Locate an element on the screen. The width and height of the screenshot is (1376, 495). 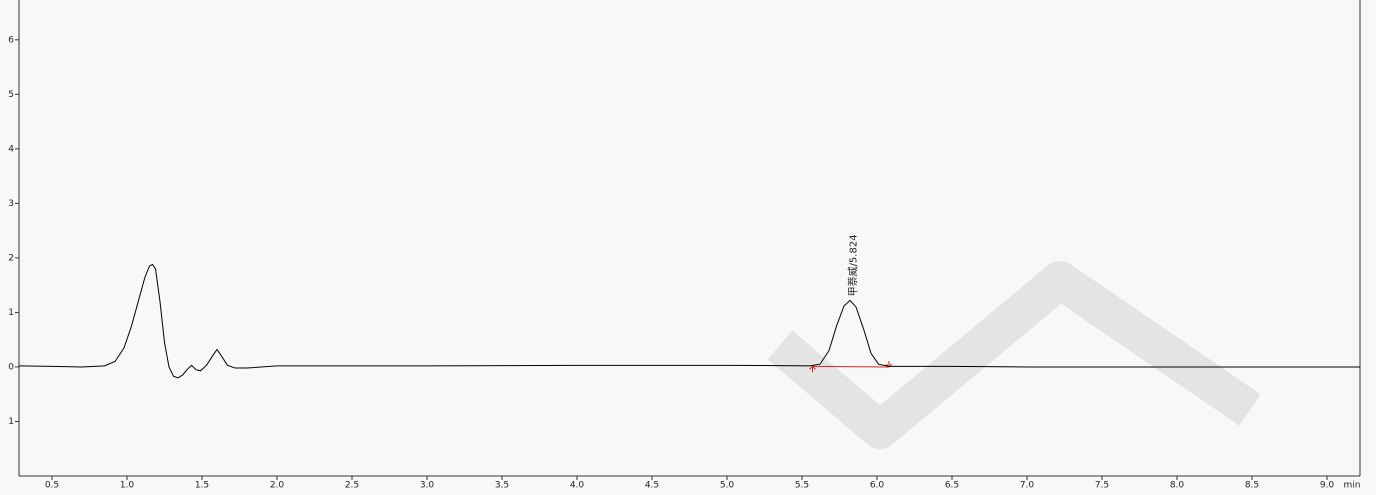
x-tick-label: 7.5 is located at coordinates (1102, 486).